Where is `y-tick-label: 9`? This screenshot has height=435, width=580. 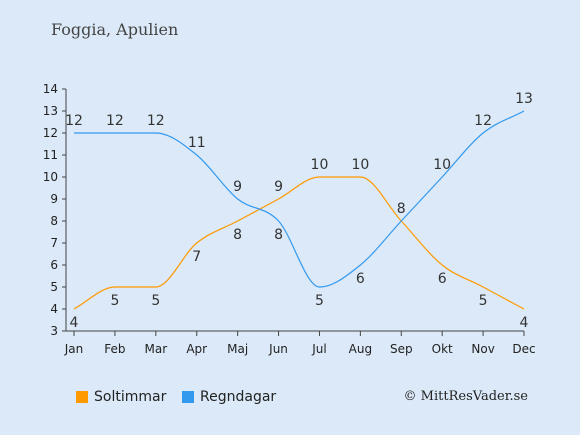 y-tick-label: 9 is located at coordinates (54, 199).